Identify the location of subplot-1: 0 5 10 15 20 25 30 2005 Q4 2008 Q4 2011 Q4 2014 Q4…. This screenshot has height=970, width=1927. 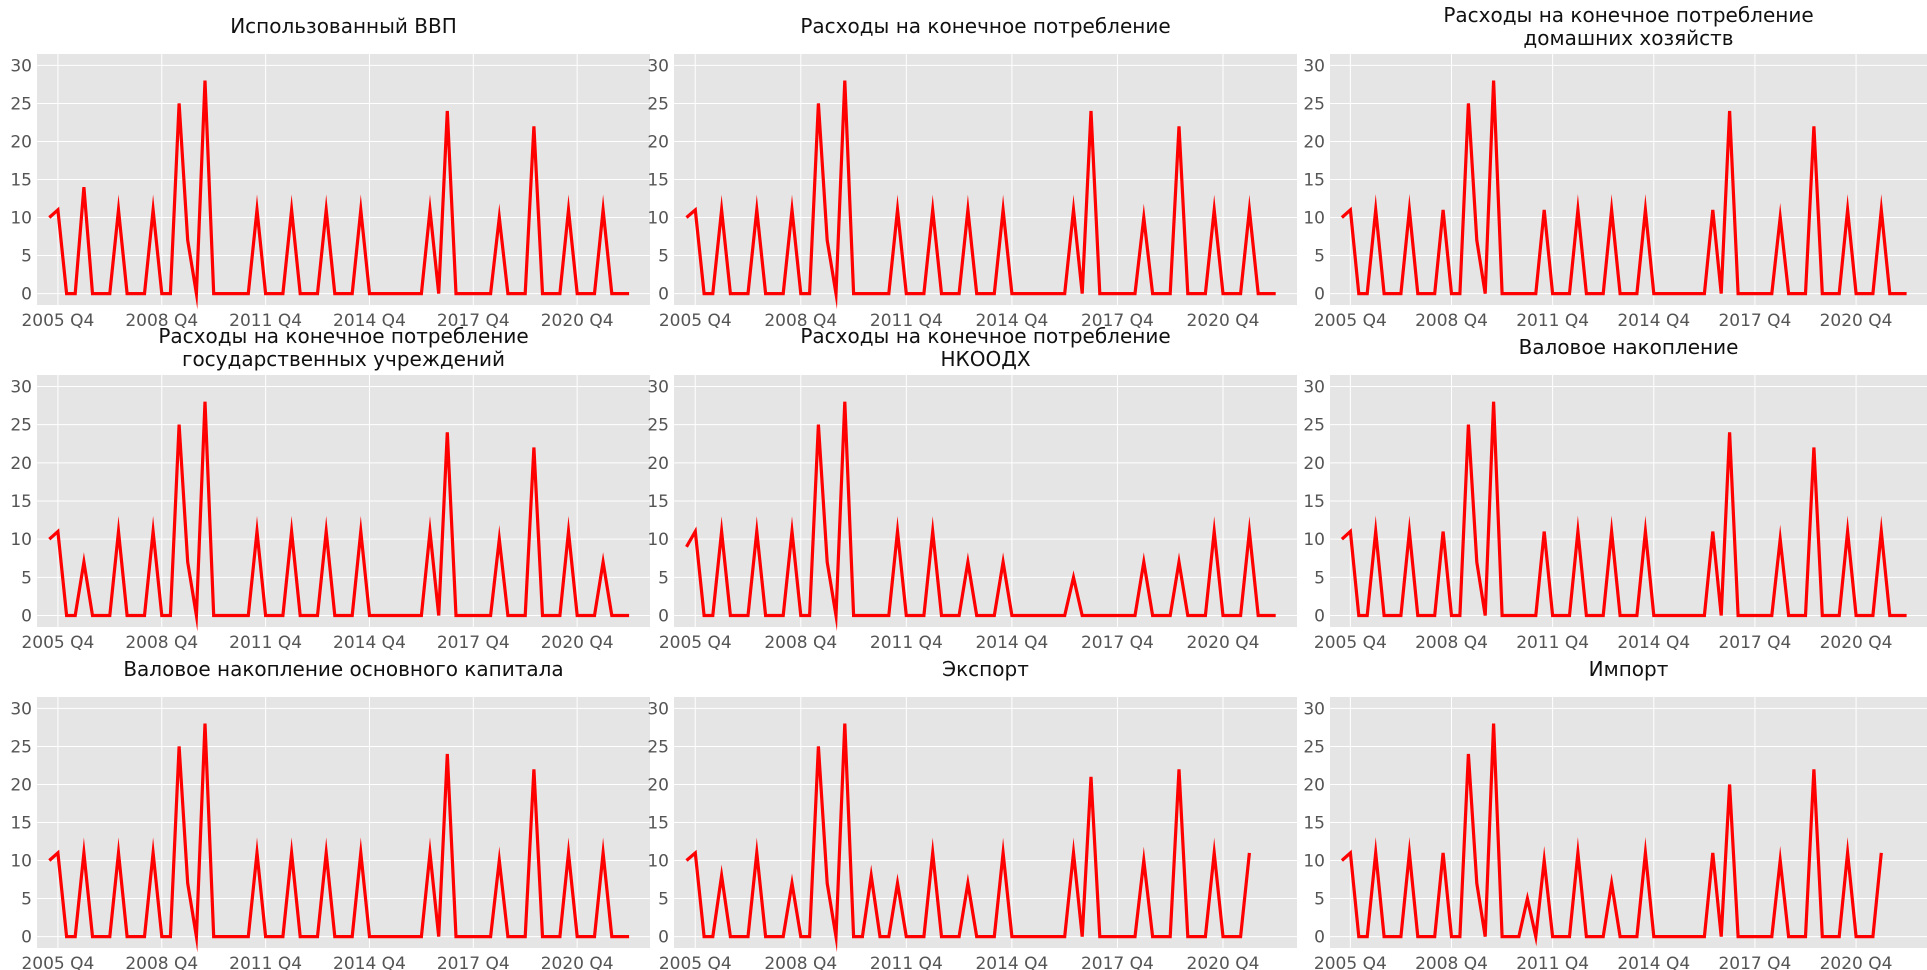
(330, 172).